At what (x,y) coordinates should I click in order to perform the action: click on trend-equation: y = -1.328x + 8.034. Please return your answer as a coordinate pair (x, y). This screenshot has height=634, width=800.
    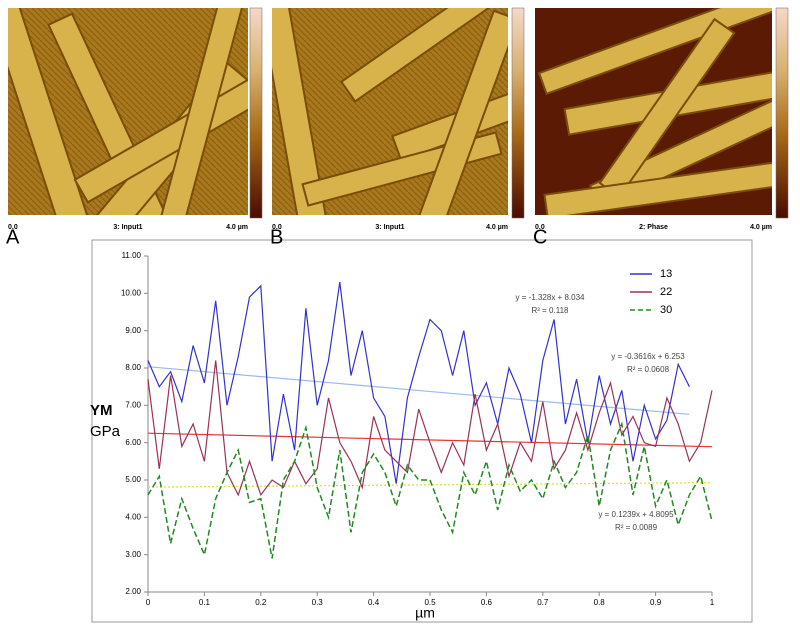
    Looking at the image, I should click on (550, 297).